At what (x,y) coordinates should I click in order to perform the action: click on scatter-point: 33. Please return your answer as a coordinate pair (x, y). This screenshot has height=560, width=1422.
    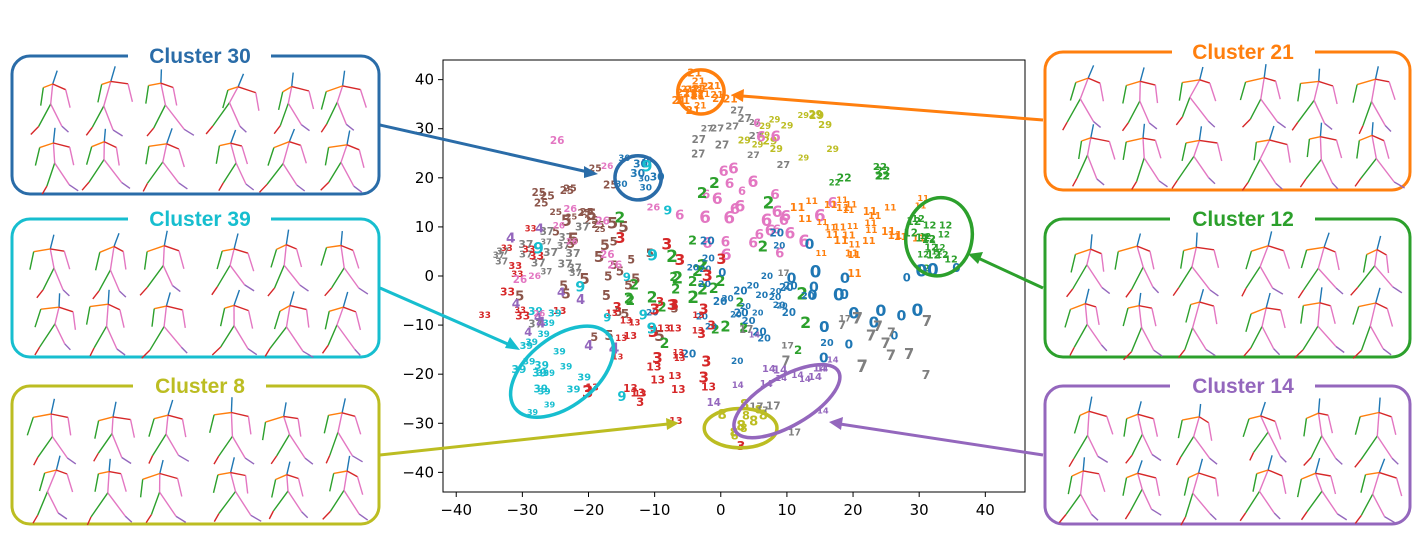
    Looking at the image, I should click on (517, 275).